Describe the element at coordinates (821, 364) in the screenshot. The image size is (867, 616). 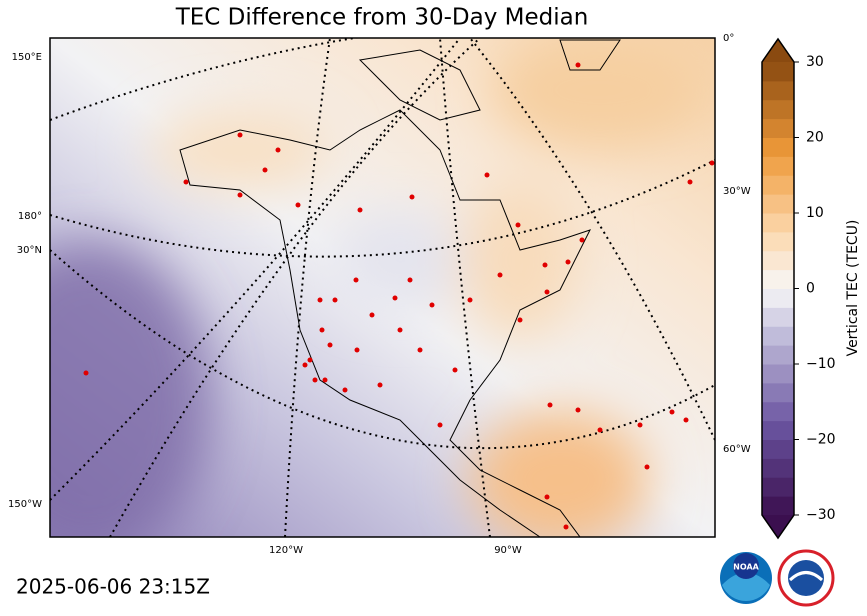
I see `colorbar-tick-label: −10` at that location.